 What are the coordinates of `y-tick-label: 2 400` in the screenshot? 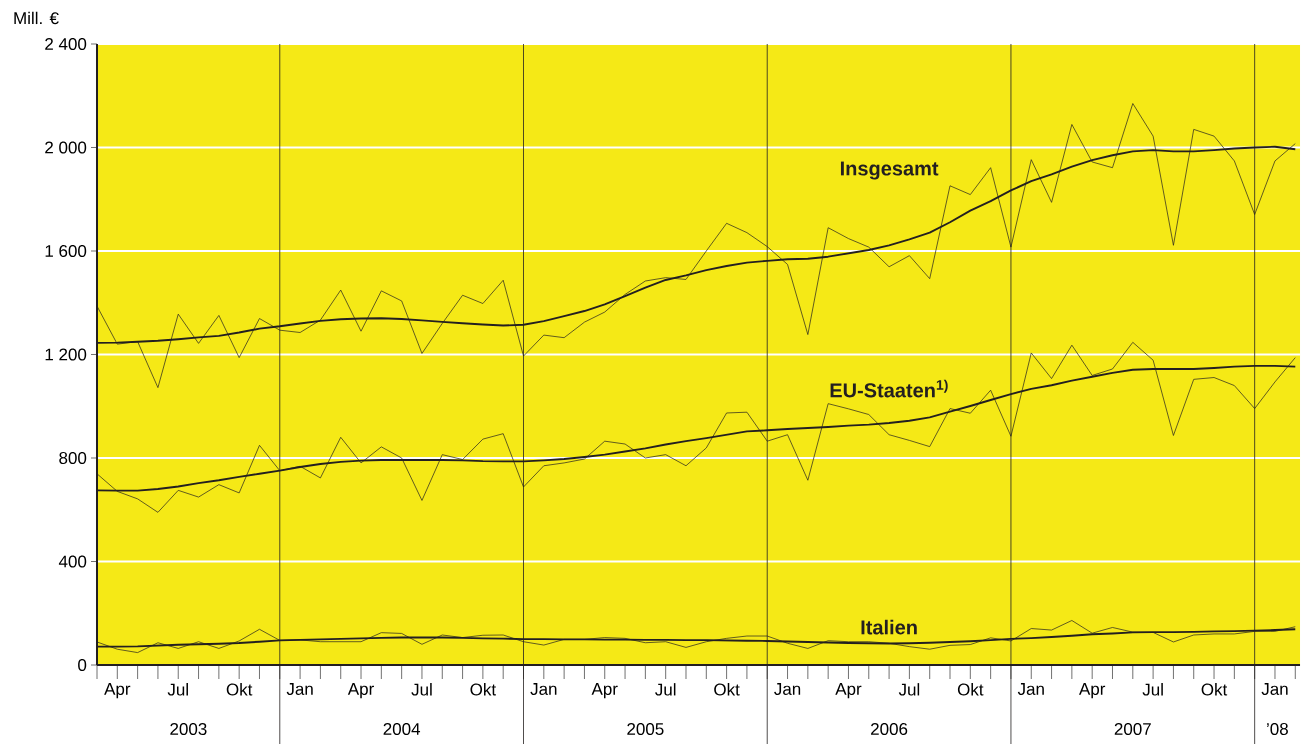 It's located at (66, 44).